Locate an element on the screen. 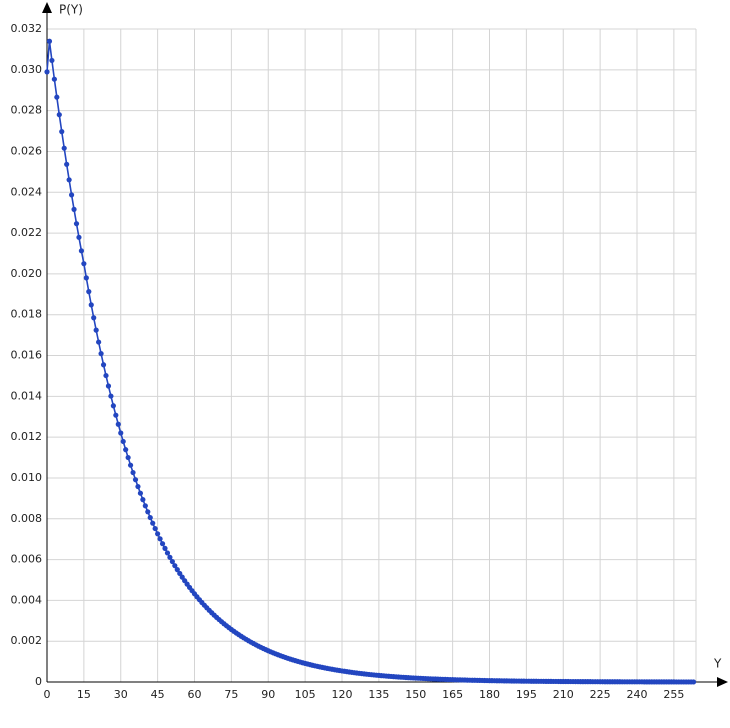  y-tick-label: 0.006 is located at coordinates (27, 559).